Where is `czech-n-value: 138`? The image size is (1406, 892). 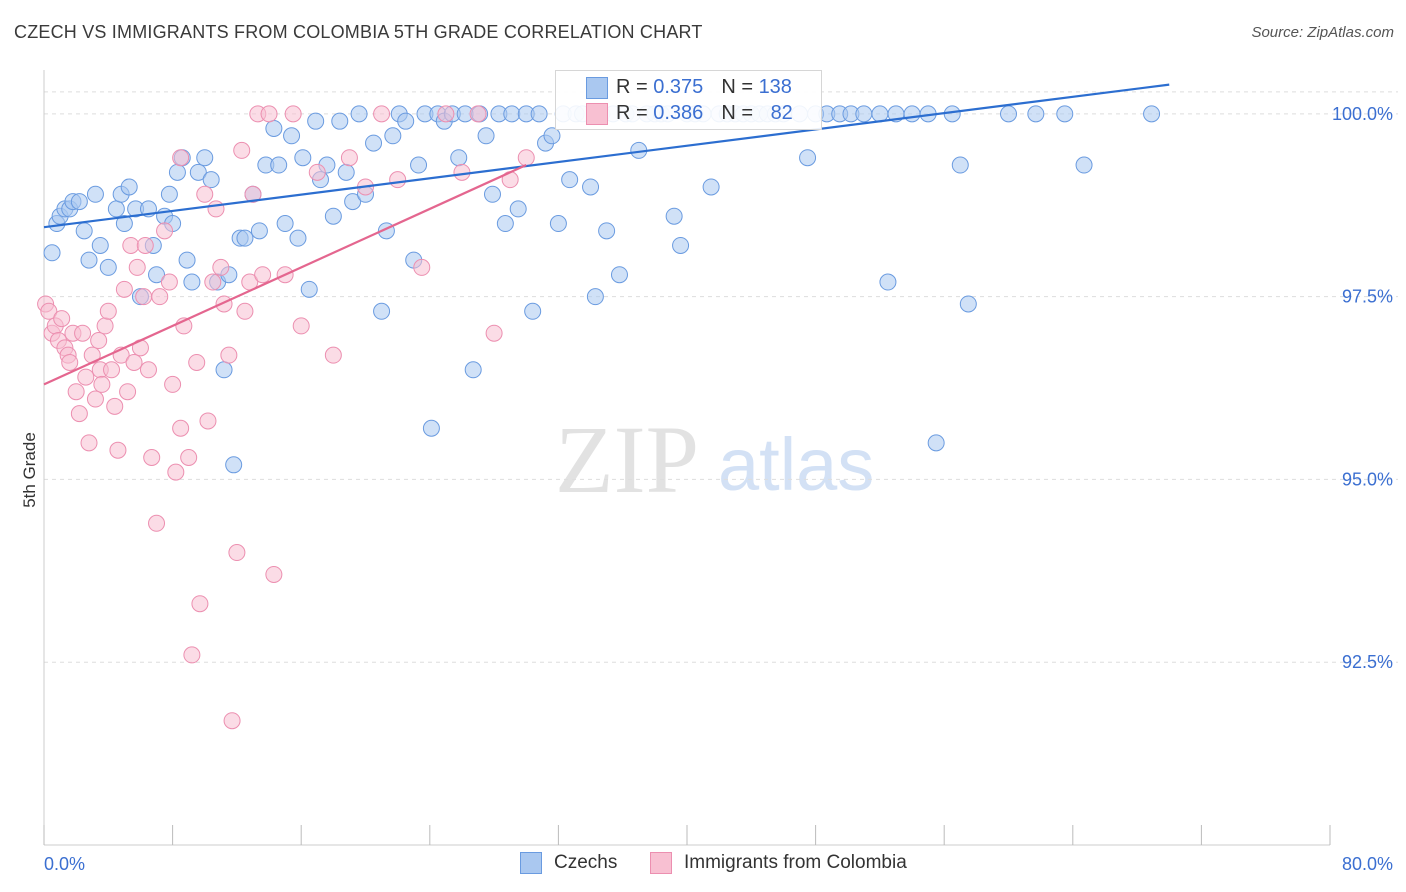 czech-n-value: 138 is located at coordinates (775, 86).